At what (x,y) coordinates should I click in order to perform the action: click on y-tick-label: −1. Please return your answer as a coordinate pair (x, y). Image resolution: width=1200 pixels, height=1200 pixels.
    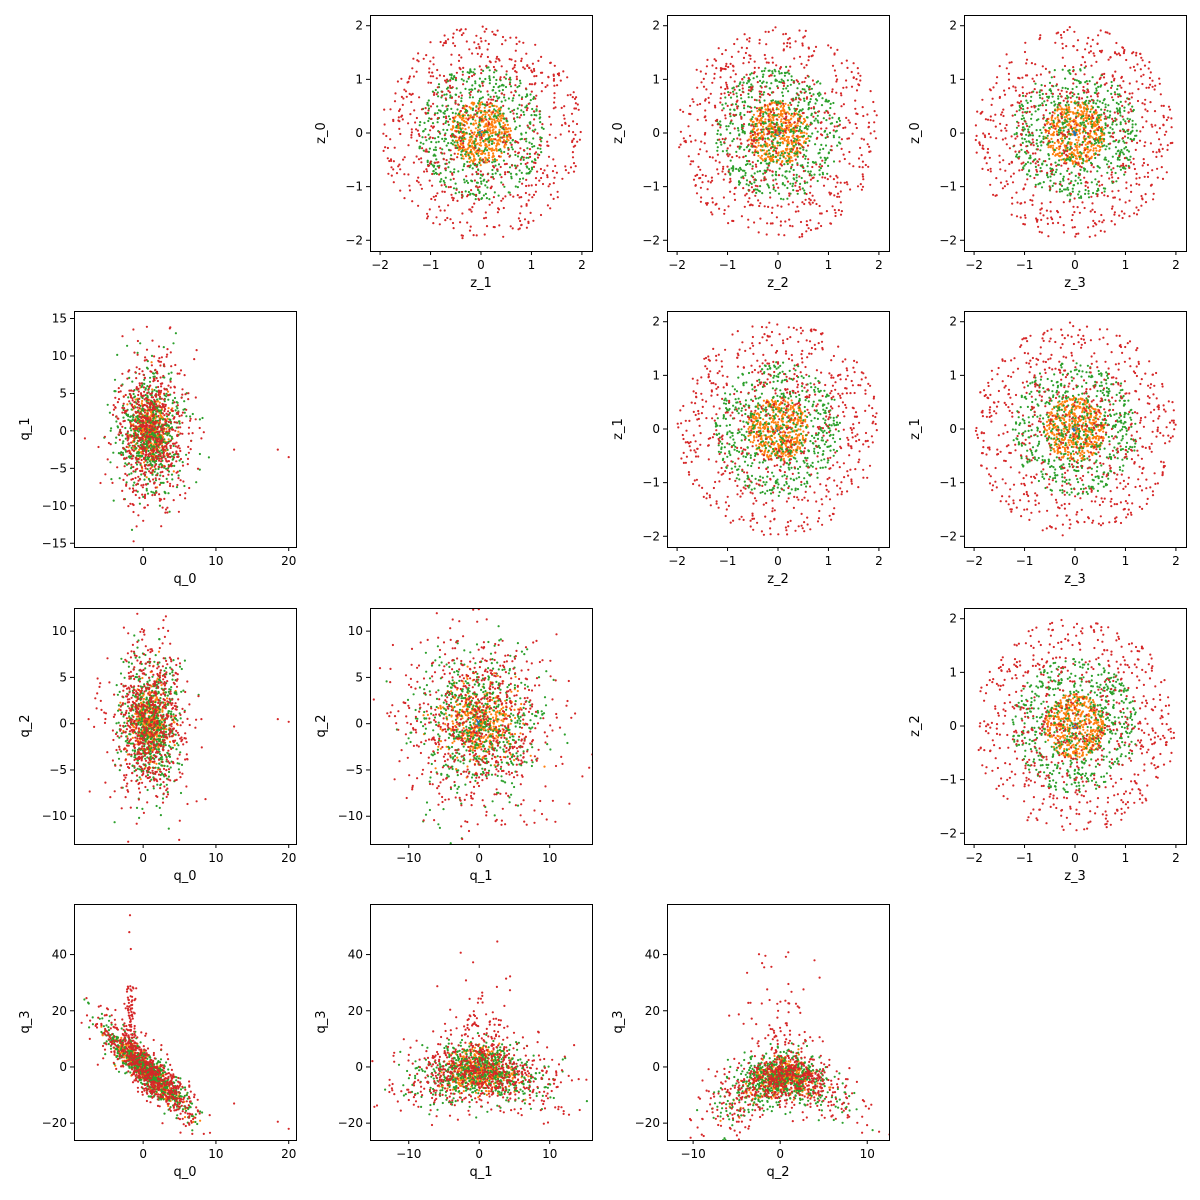
    Looking at the image, I should click on (651, 187).